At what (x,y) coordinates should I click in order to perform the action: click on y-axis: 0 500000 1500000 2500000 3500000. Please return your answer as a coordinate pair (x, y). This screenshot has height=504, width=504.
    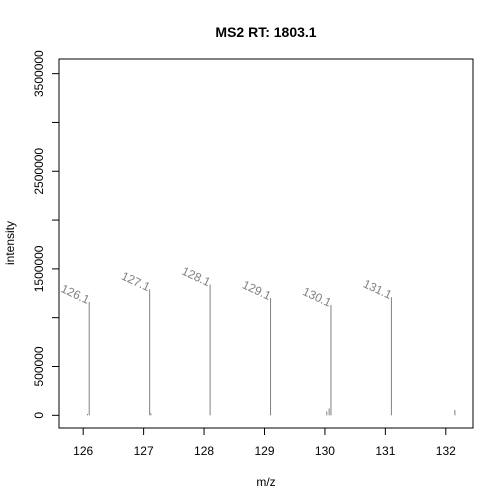
    Looking at the image, I should click on (46, 234).